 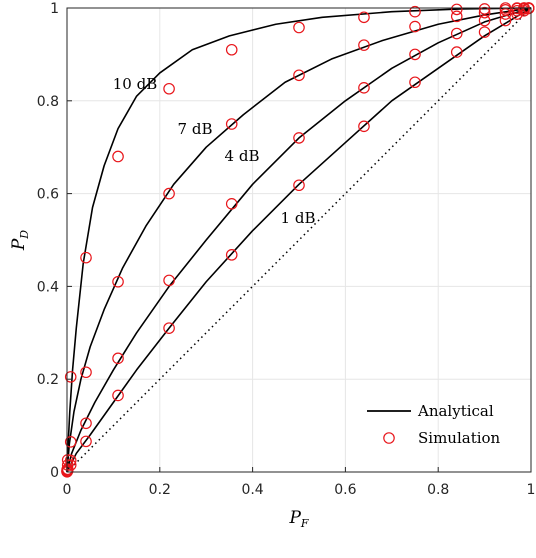 I want to click on x-axis-label: PF, so click(x=298, y=519).